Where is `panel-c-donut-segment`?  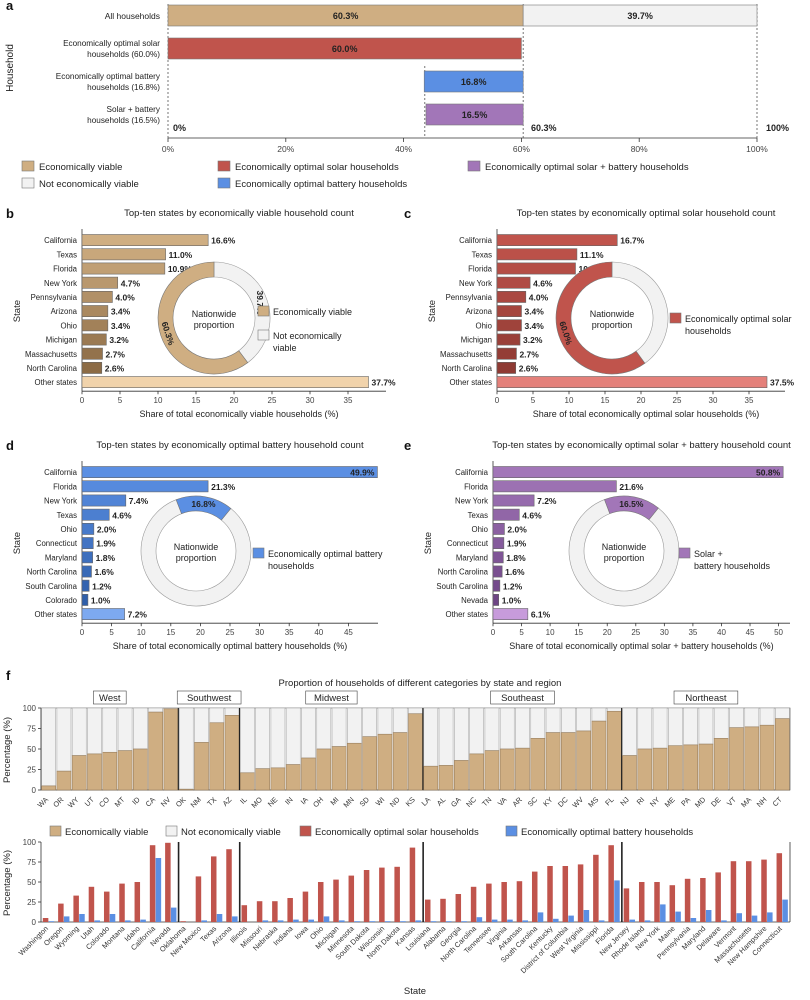 panel-c-donut-segment is located at coordinates (600, 318).